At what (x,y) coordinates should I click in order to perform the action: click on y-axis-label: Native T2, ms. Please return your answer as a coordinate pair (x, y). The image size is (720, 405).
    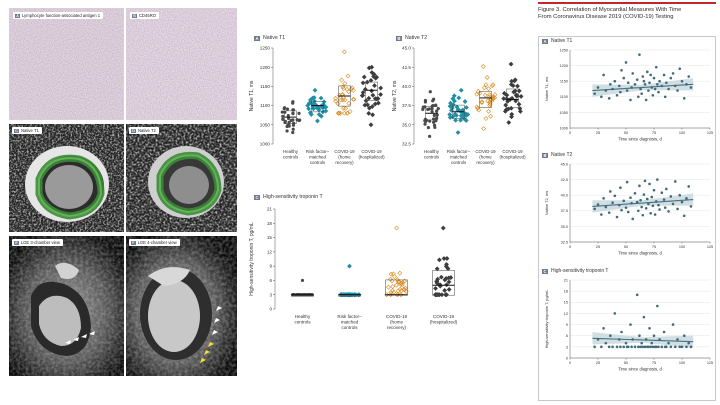
    Looking at the image, I should click on (395, 95).